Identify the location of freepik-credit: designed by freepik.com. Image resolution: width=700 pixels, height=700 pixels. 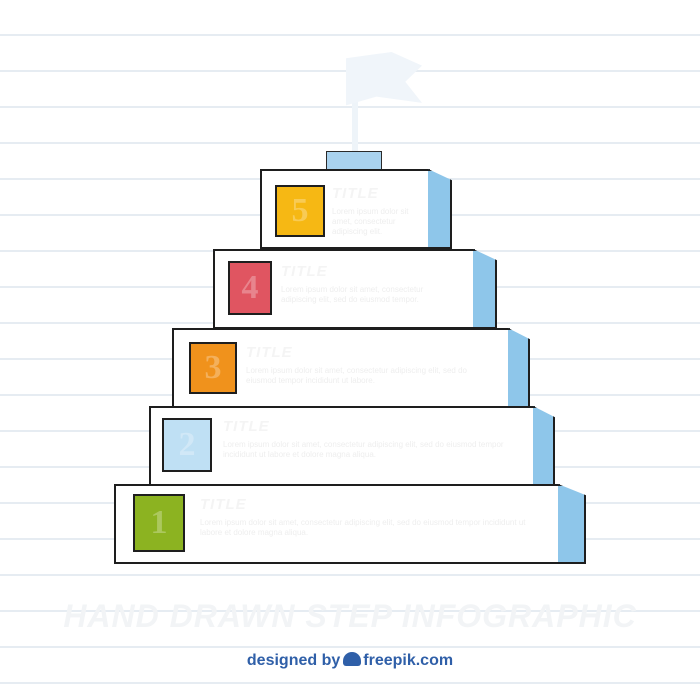
(350, 661).